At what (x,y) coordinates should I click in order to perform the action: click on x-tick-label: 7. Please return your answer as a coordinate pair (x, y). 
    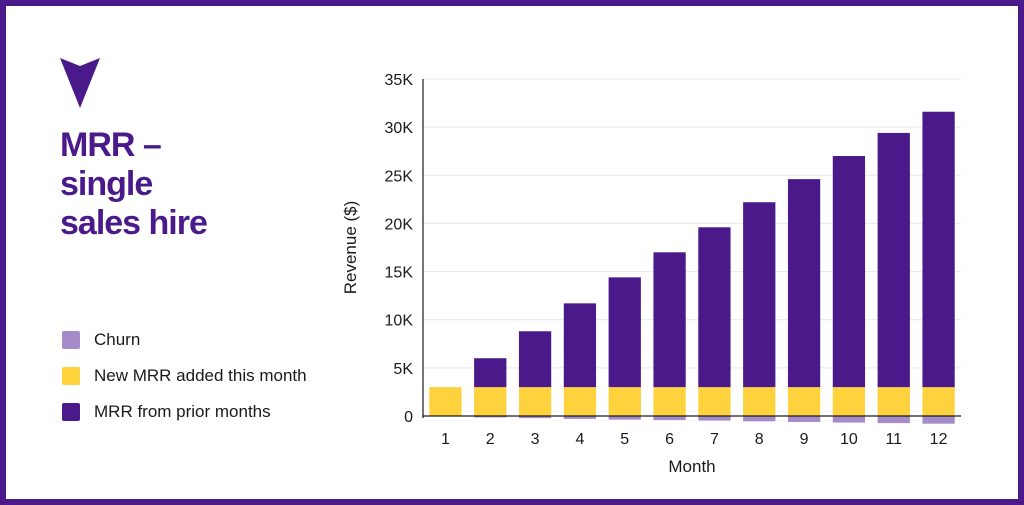
    Looking at the image, I should click on (714, 439).